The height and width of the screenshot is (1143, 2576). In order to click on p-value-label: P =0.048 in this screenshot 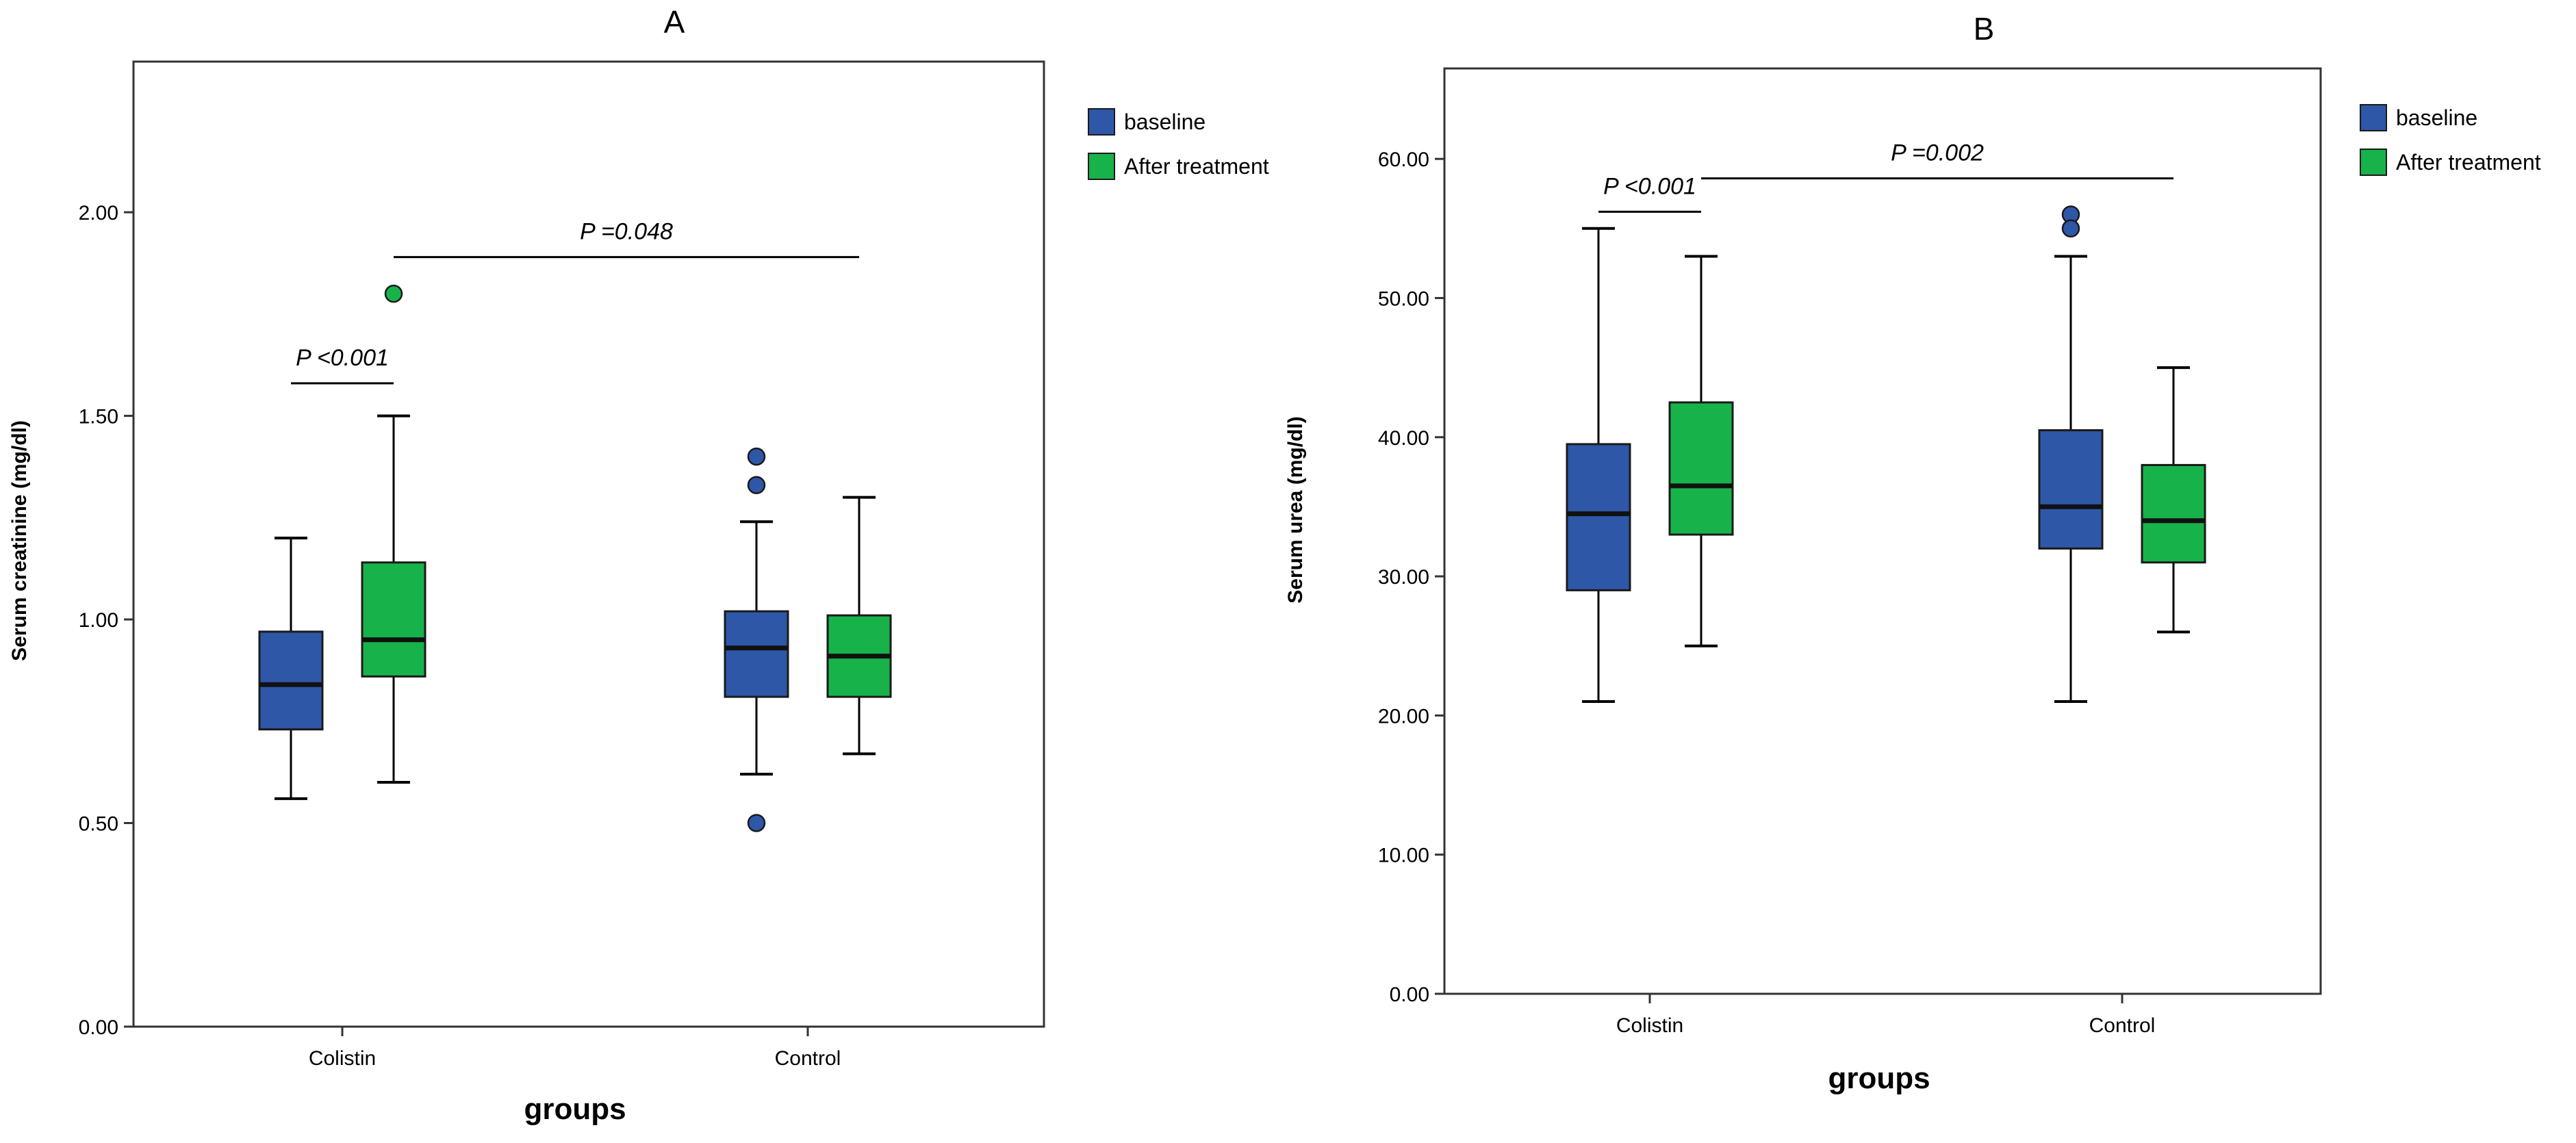, I will do `click(626, 232)`.